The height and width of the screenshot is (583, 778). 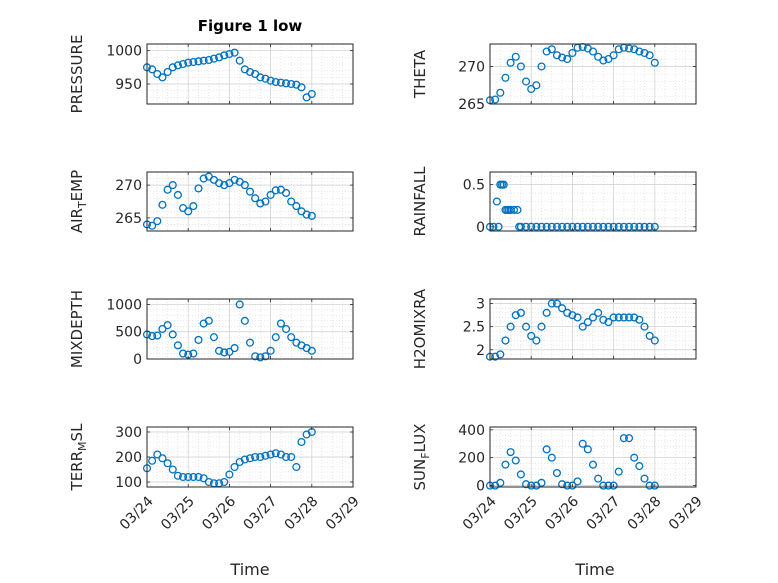 I want to click on y-axis-label: TERRMSL, so click(x=78, y=457).